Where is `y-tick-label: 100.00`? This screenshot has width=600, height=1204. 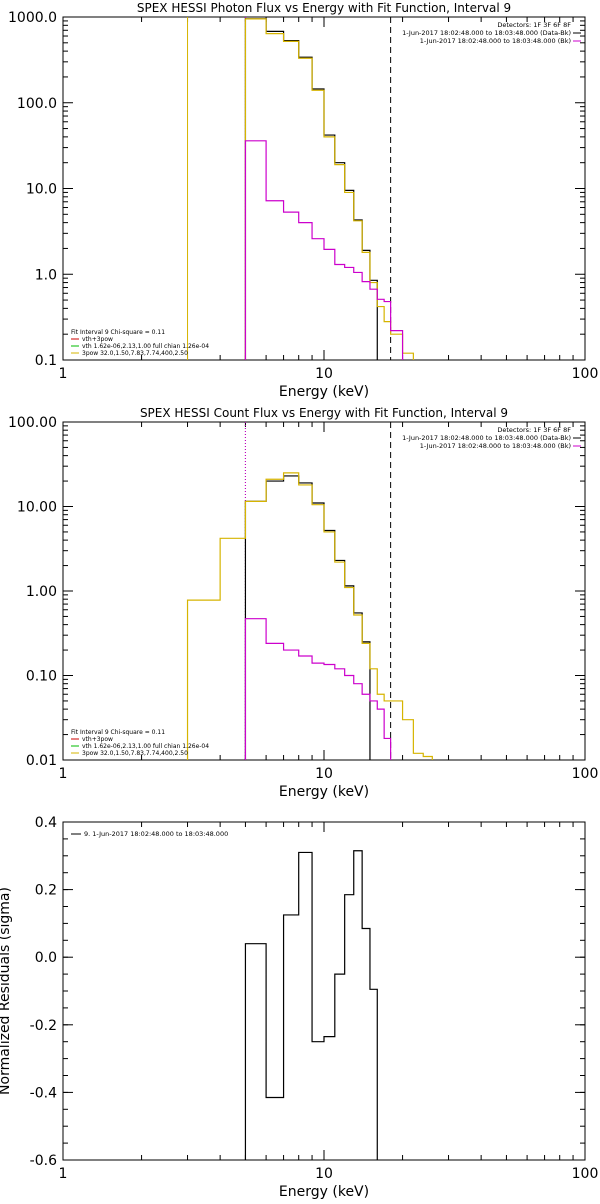
y-tick-label: 100.00 is located at coordinates (32, 423).